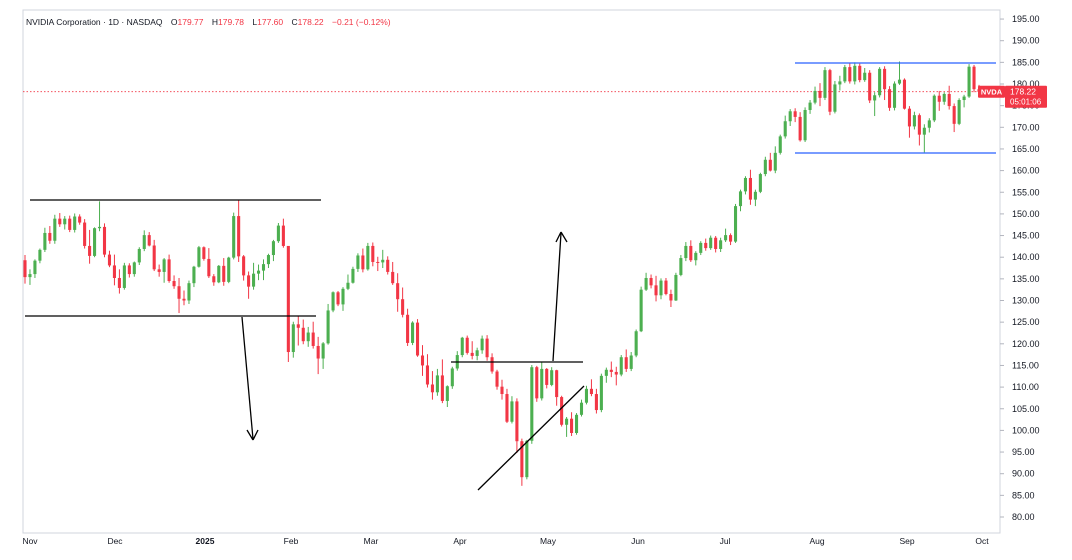 The height and width of the screenshot is (560, 1072). What do you see at coordinates (1026, 19) in the screenshot?
I see `y-tick-label: 195.00` at bounding box center [1026, 19].